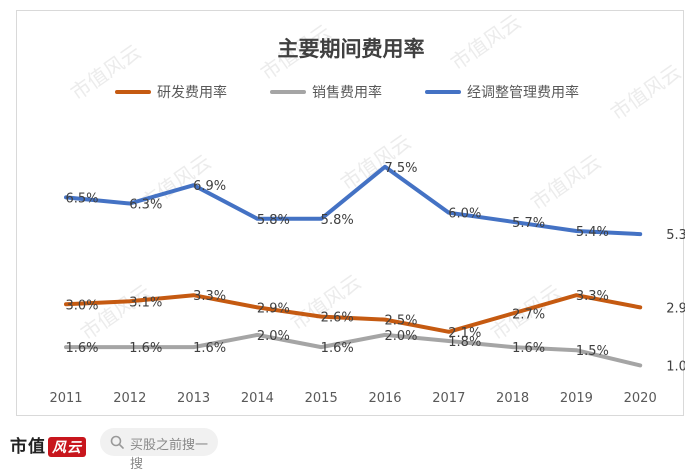 This screenshot has width=700, height=472. Describe the element at coordinates (400, 168) in the screenshot. I see `data-label: 7.5%` at that location.